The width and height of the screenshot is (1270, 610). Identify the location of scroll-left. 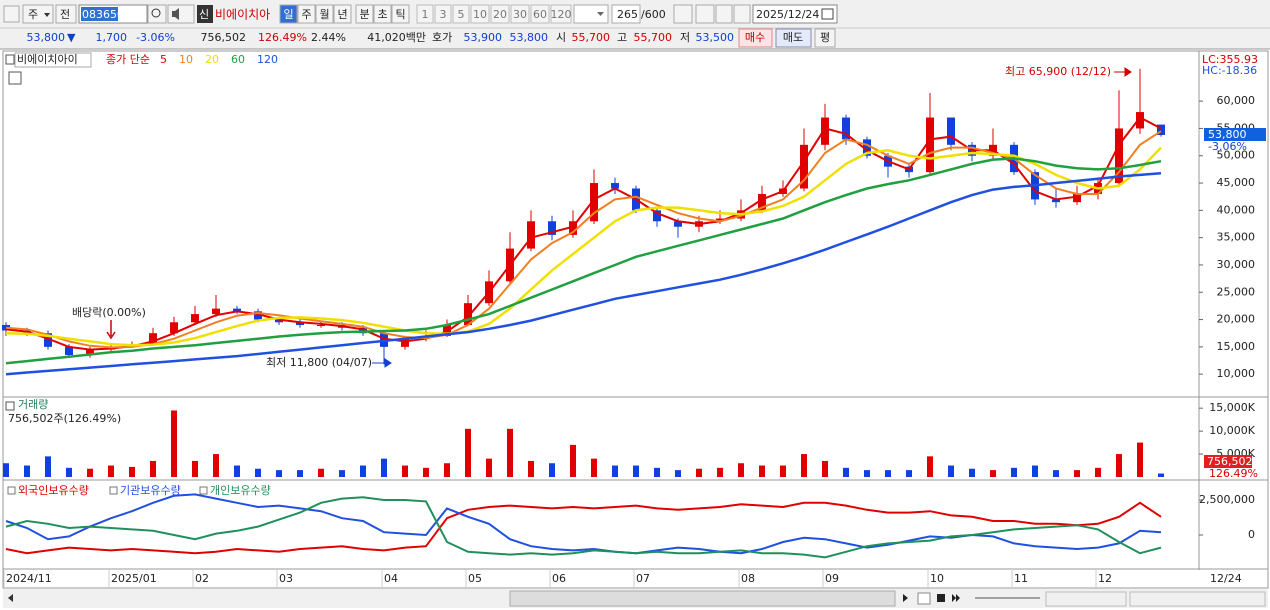
(10, 598).